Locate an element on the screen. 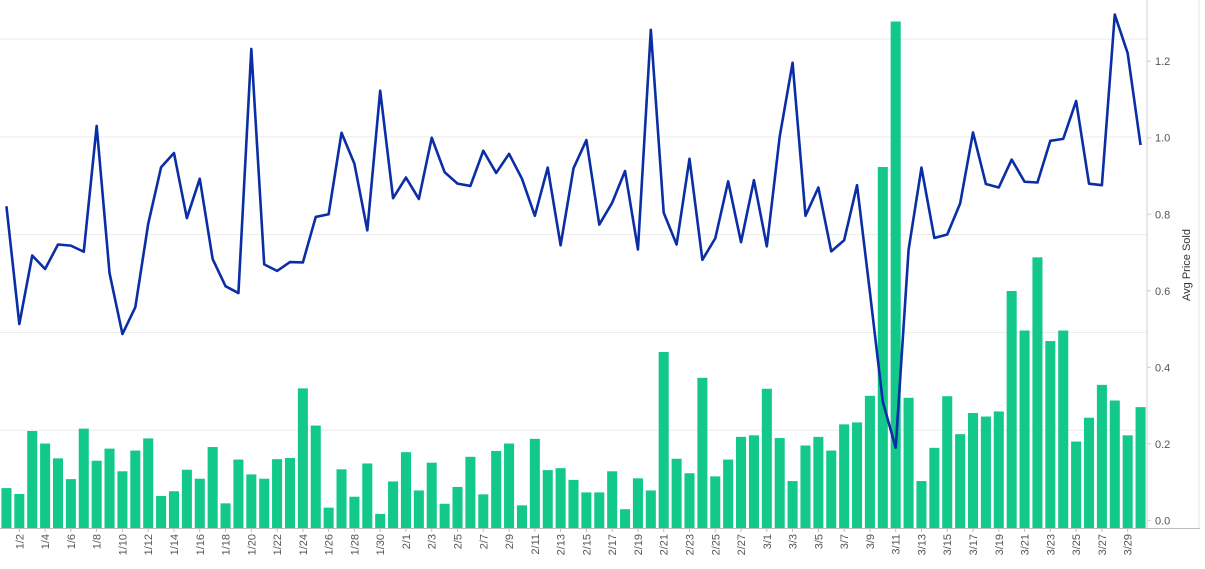  x-tick-label: 2/1 is located at coordinates (407, 541).